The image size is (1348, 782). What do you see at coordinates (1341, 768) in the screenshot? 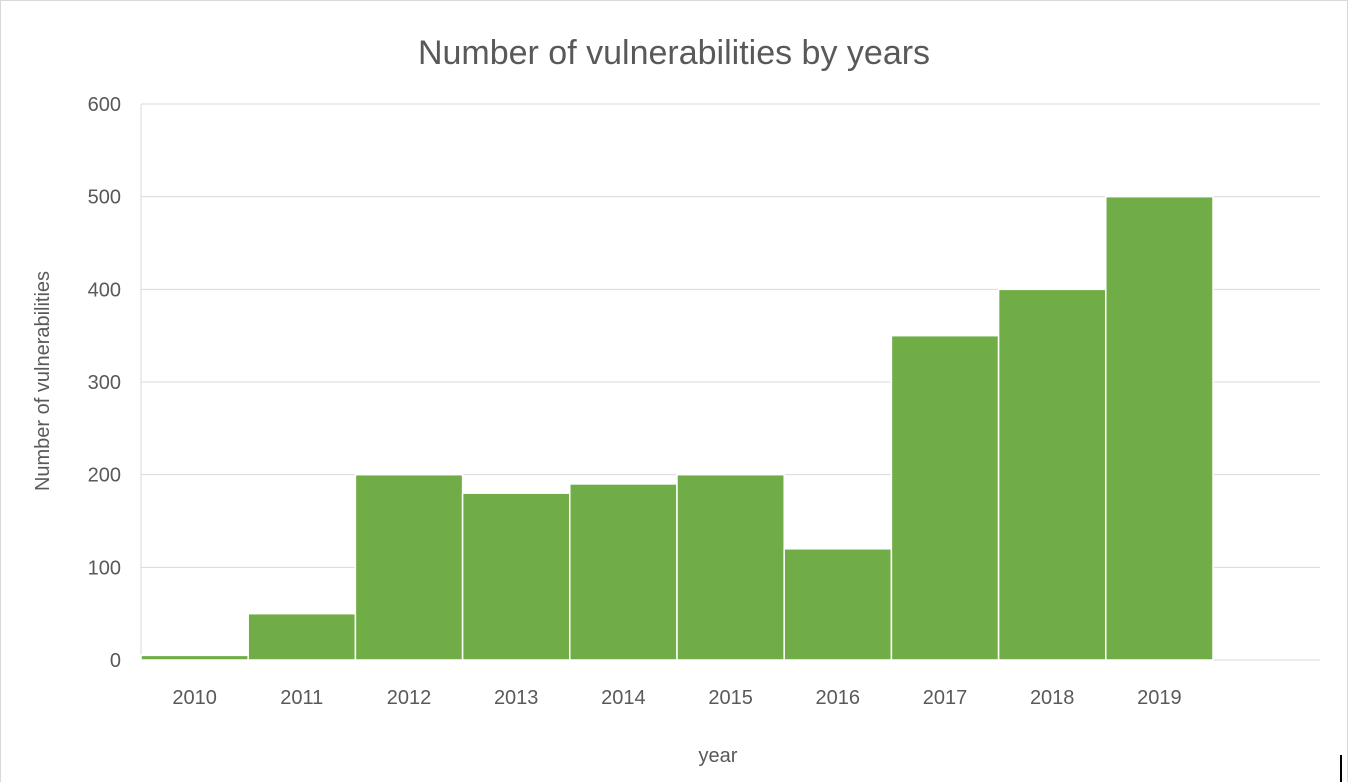
I see `window-edge-mark` at bounding box center [1341, 768].